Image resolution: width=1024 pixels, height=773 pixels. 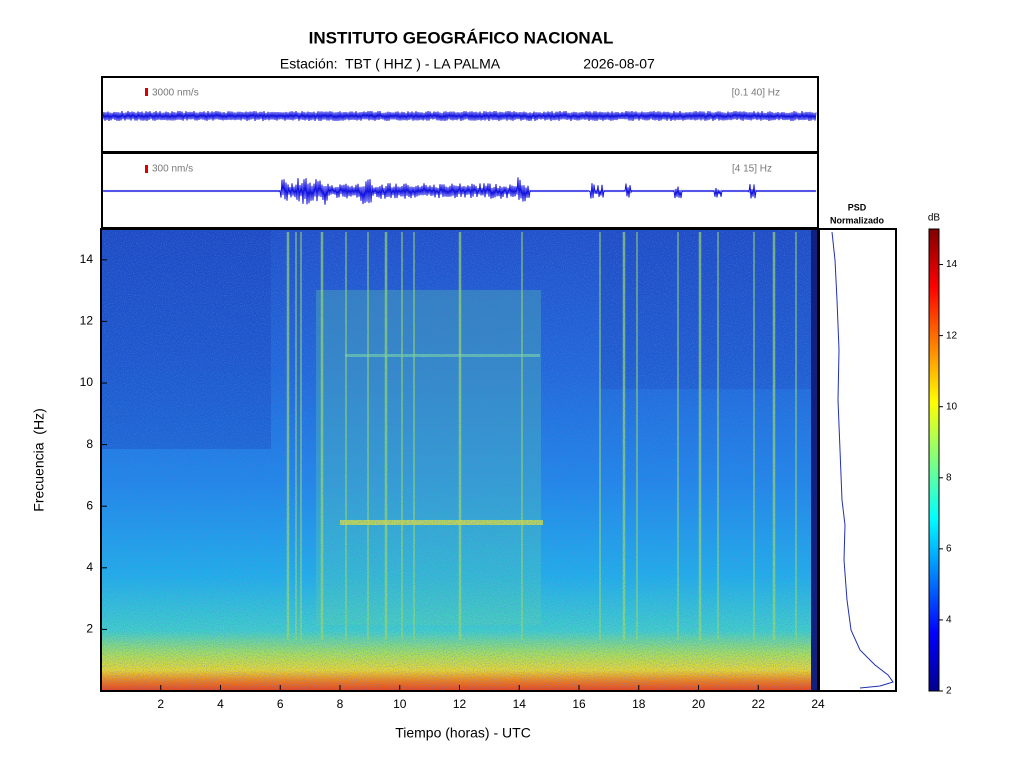 What do you see at coordinates (949, 691) in the screenshot?
I see `colorbar-tick-label: 2` at bounding box center [949, 691].